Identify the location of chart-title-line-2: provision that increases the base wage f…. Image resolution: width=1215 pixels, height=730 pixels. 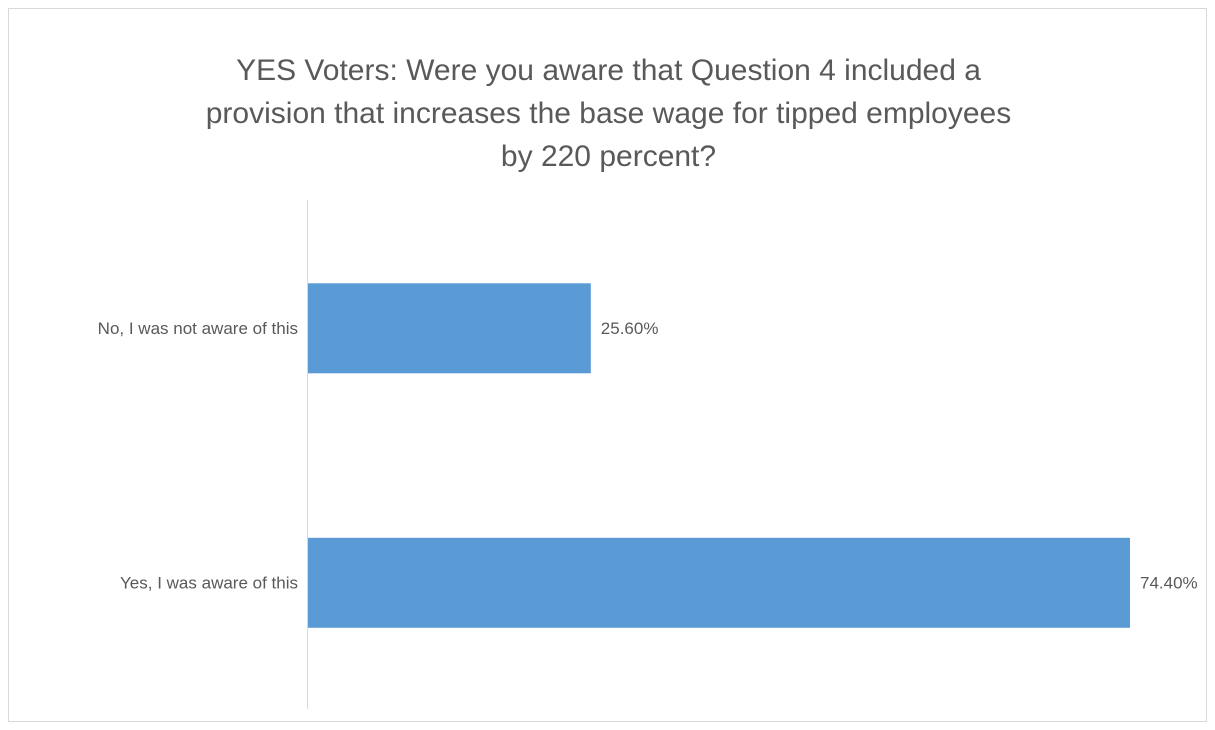
(608, 113).